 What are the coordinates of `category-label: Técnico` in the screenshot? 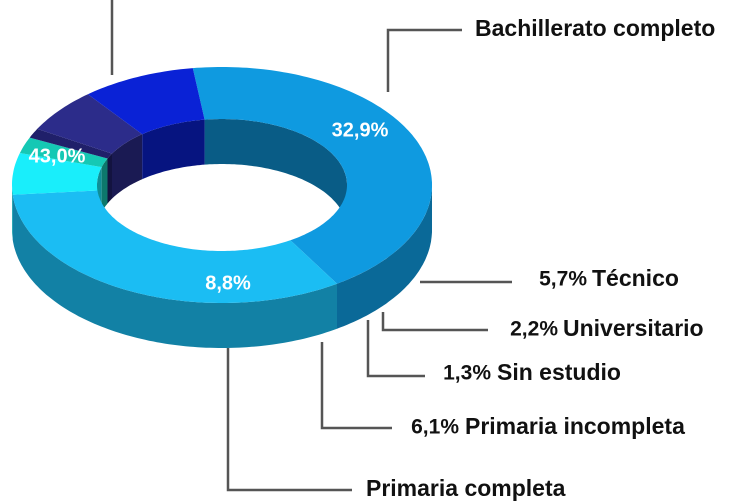 It's located at (635, 278).